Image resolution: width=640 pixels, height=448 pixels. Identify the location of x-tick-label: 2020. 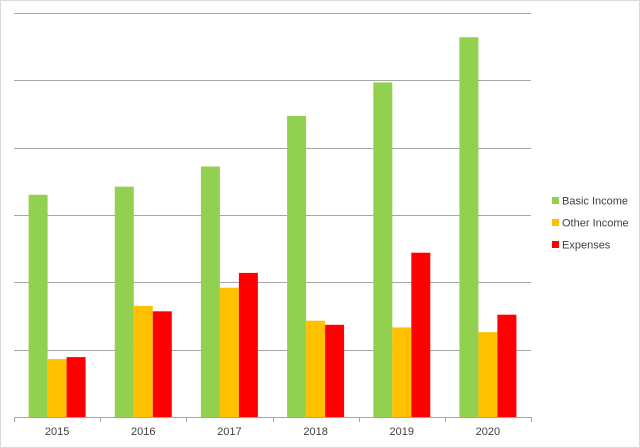
(488, 432).